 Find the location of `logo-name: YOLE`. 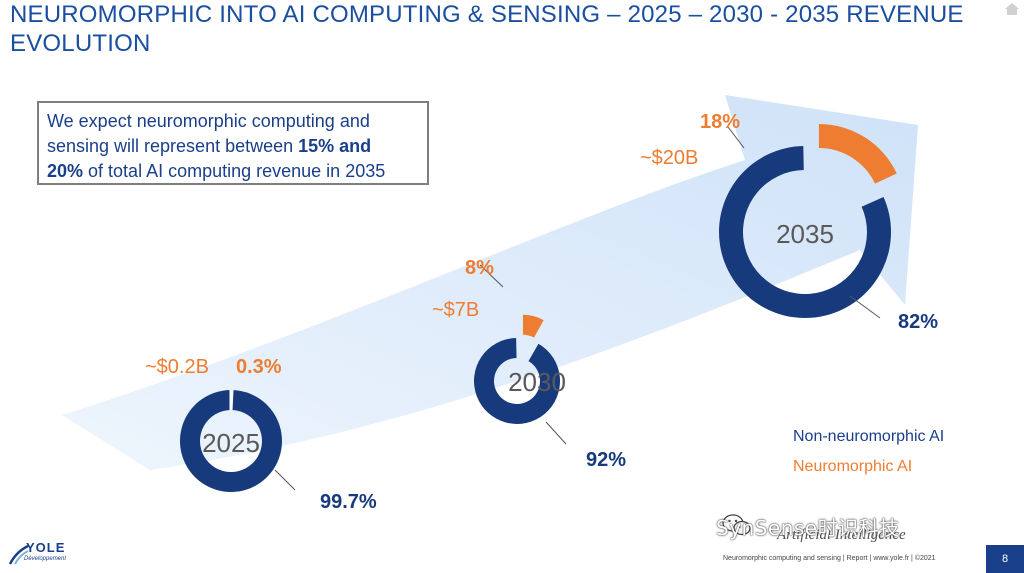

logo-name: YOLE is located at coordinates (46, 547).